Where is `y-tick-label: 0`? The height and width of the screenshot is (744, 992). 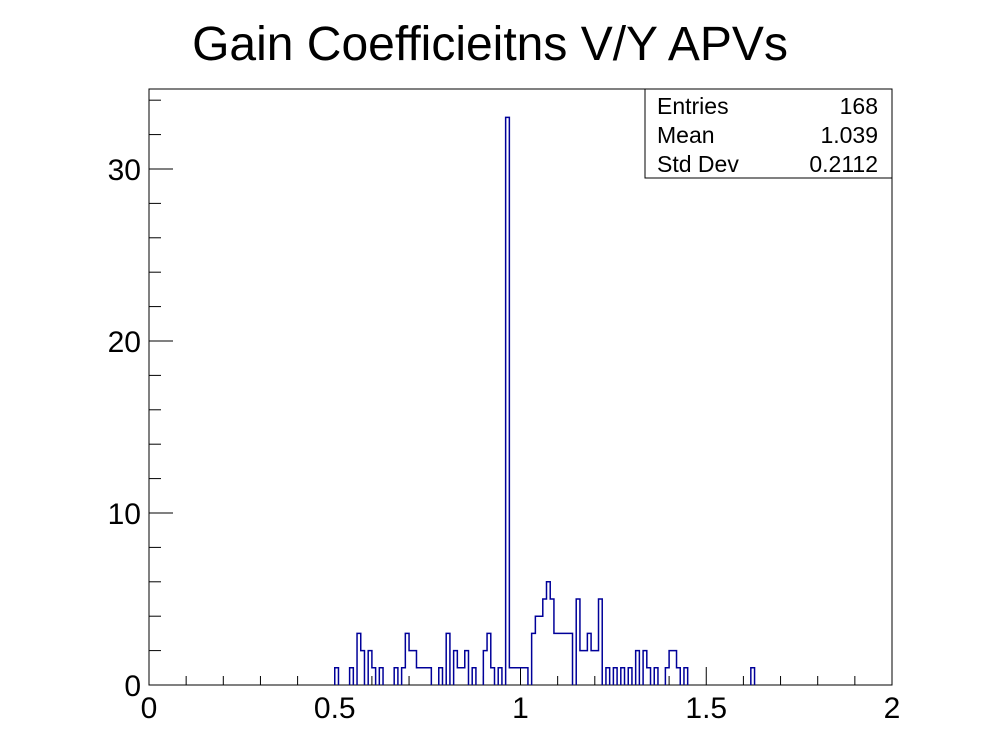 y-tick-label: 0 is located at coordinates (132, 686).